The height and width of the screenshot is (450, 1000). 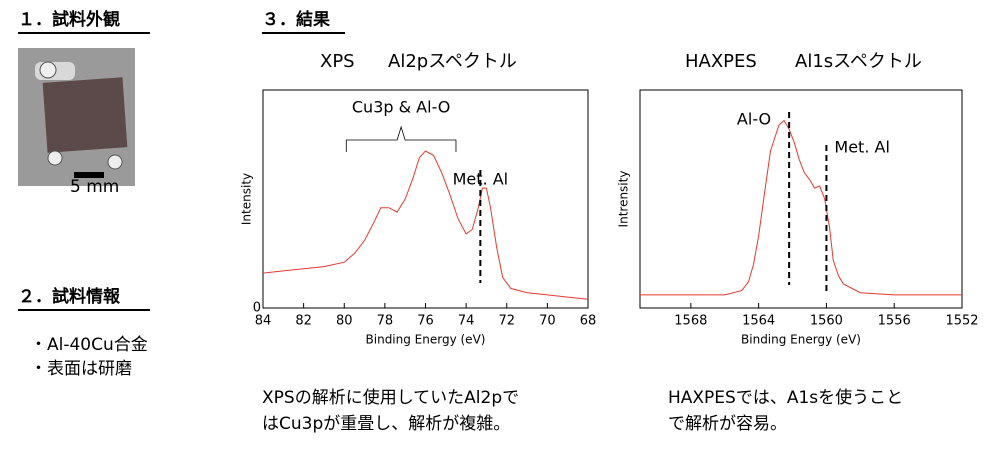 What do you see at coordinates (94, 187) in the screenshot?
I see `scale-label: 5 mm` at bounding box center [94, 187].